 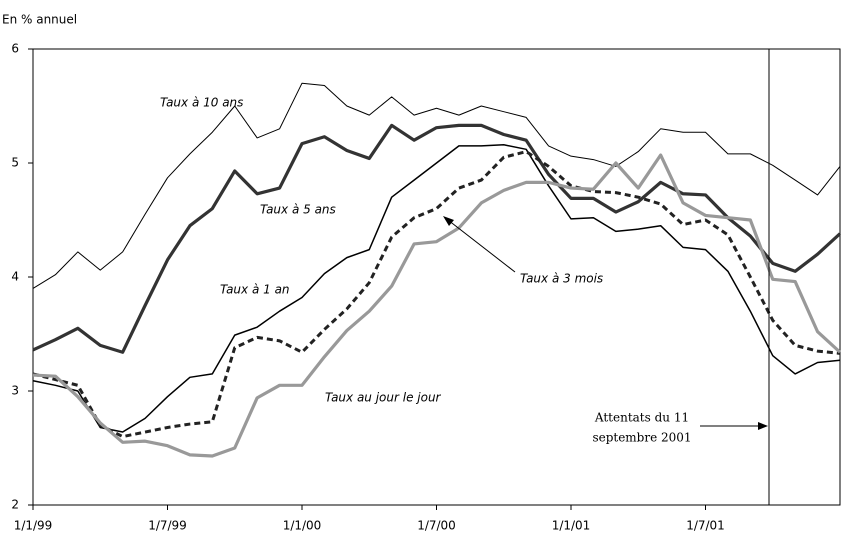 I want to click on series-label: Taux à 1 an, so click(x=255, y=290).